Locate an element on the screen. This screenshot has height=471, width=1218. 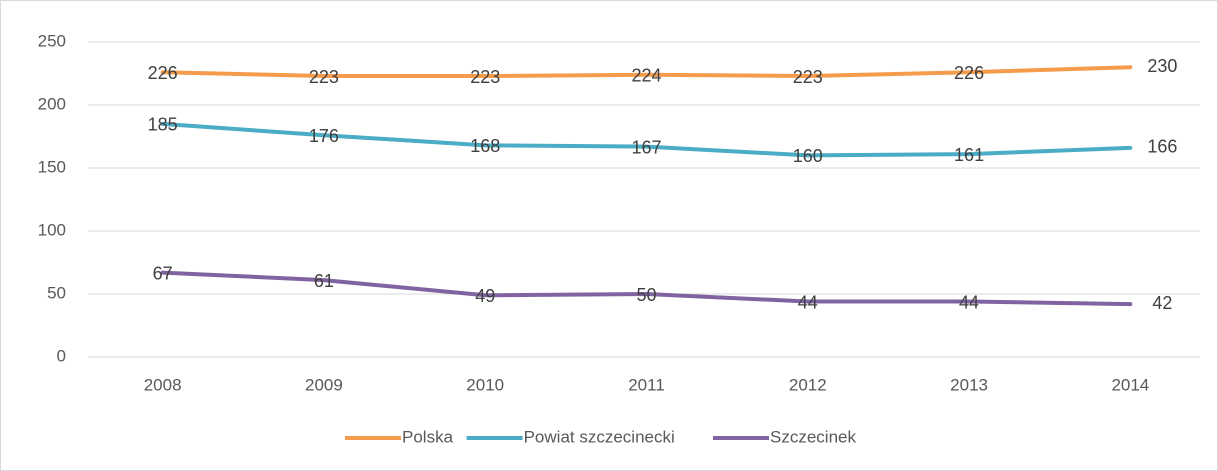
y-tick-label: 250 is located at coordinates (52, 40).